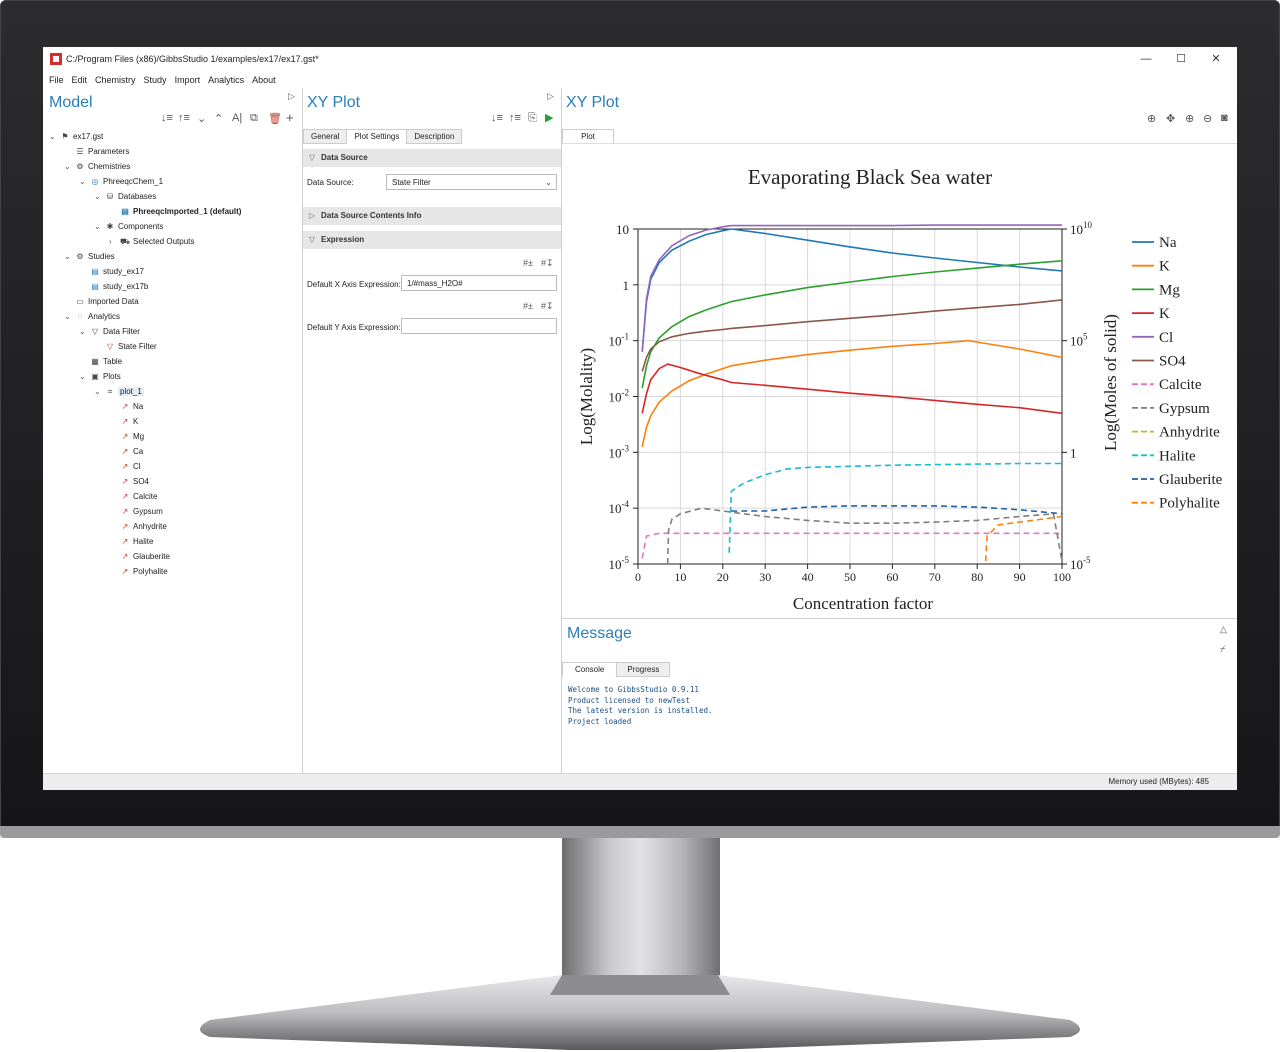  Describe the element at coordinates (100, 362) in the screenshot. I see `tree-item-table: ▦ Table` at that location.